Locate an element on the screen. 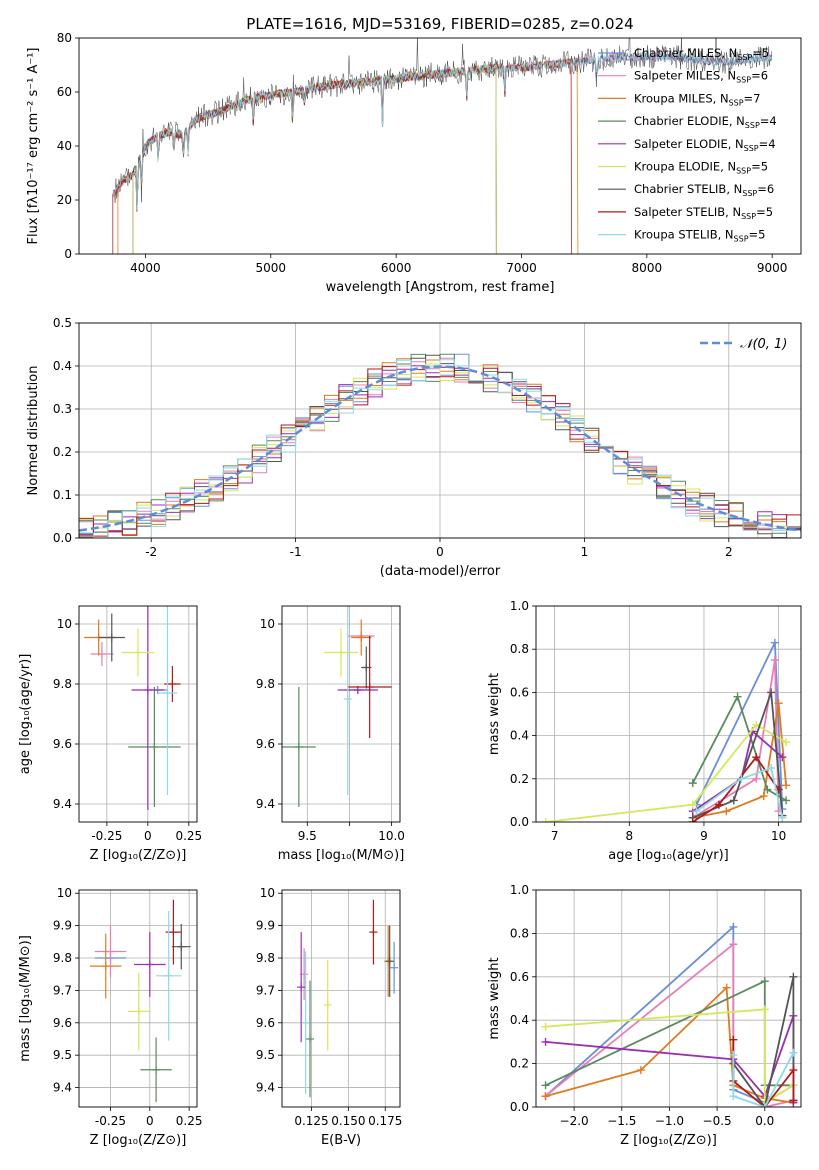 The image size is (819, 1170). errorbar-point-kroupa_miles is located at coordinates (361, 637).